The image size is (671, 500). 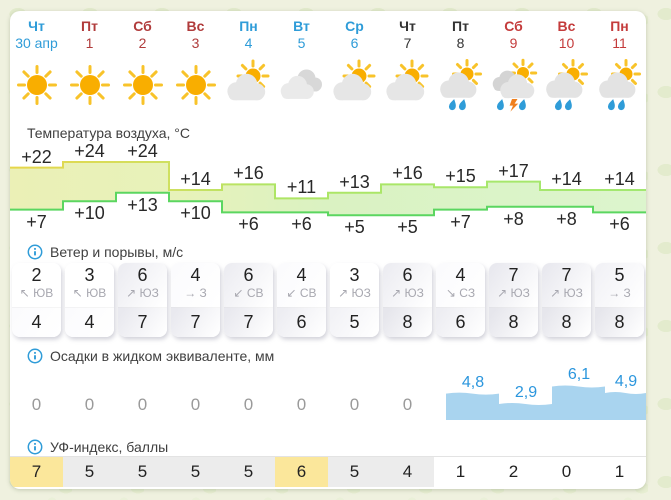 What do you see at coordinates (36, 26) in the screenshot?
I see `day-of-week-label: Чт` at bounding box center [36, 26].